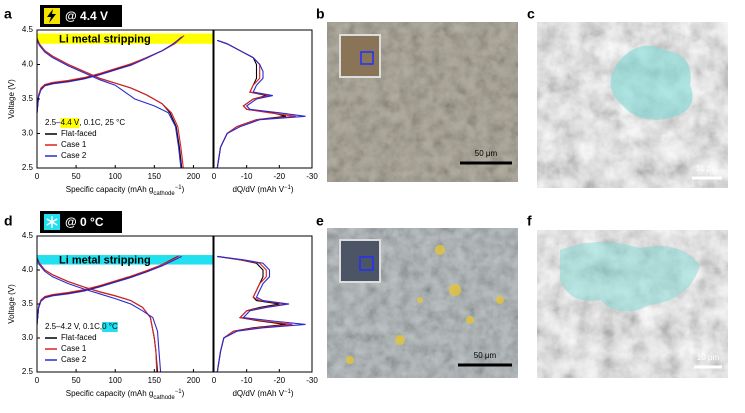 The height and width of the screenshot is (413, 745). I want to click on condition-text: 2.5–, so click(53, 122).